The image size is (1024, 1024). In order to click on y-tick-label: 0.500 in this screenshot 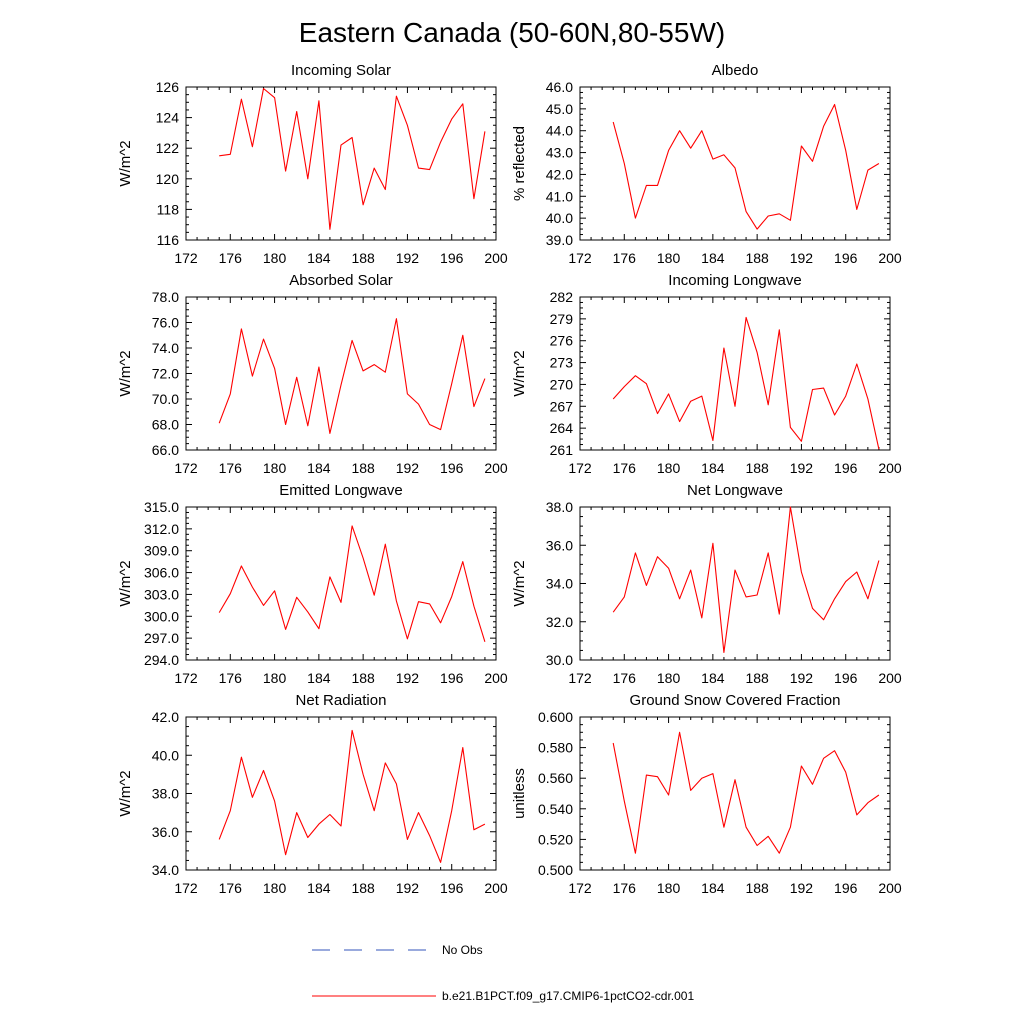, I will do `click(555, 870)`.